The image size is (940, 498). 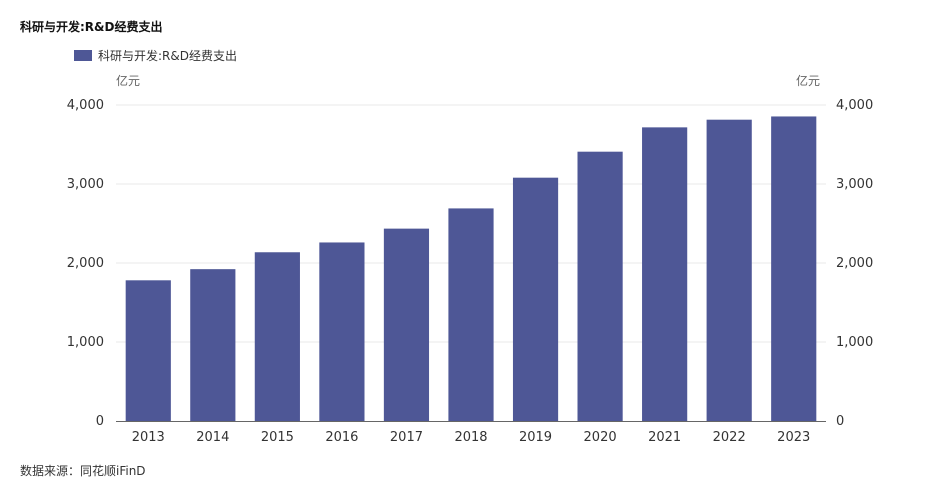 I want to click on y-axis-unit-left: 亿元, so click(x=128, y=81).